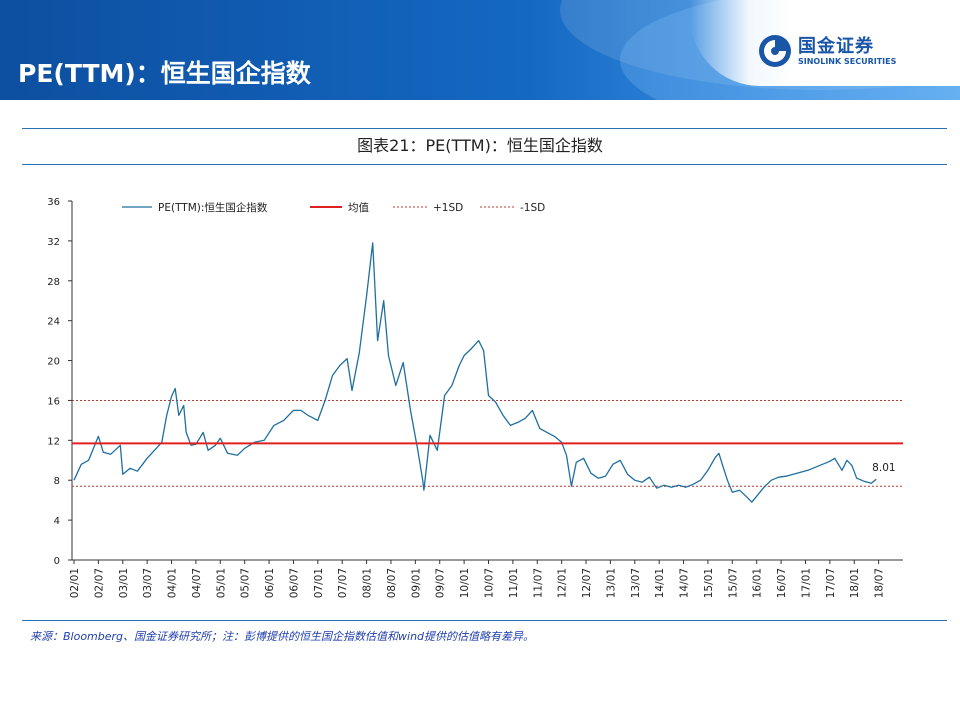 The height and width of the screenshot is (720, 960). I want to click on x-tick-label: 13/07, so click(636, 583).